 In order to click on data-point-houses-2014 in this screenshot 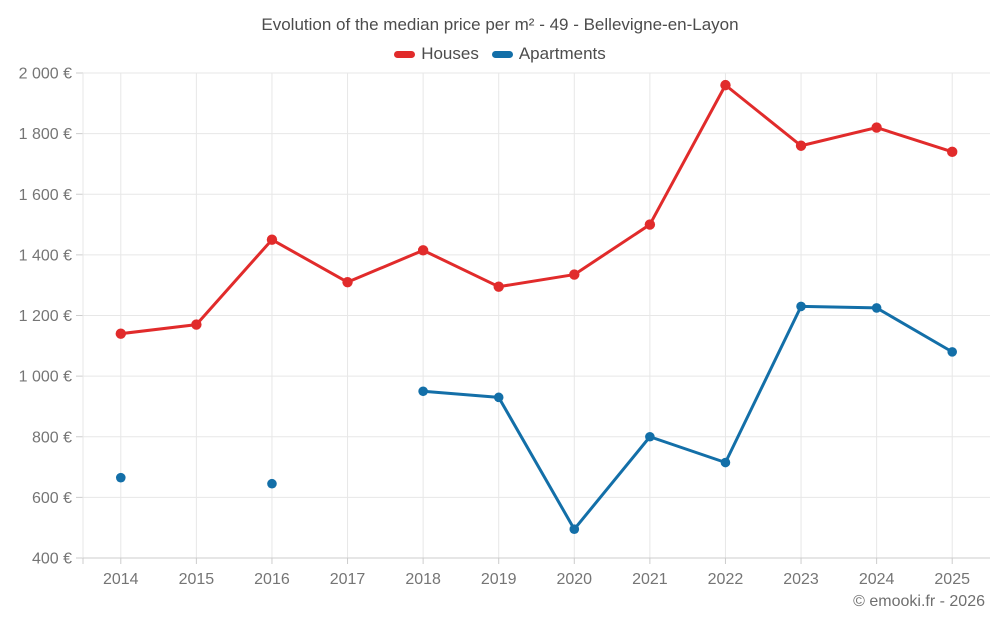, I will do `click(120, 333)`.